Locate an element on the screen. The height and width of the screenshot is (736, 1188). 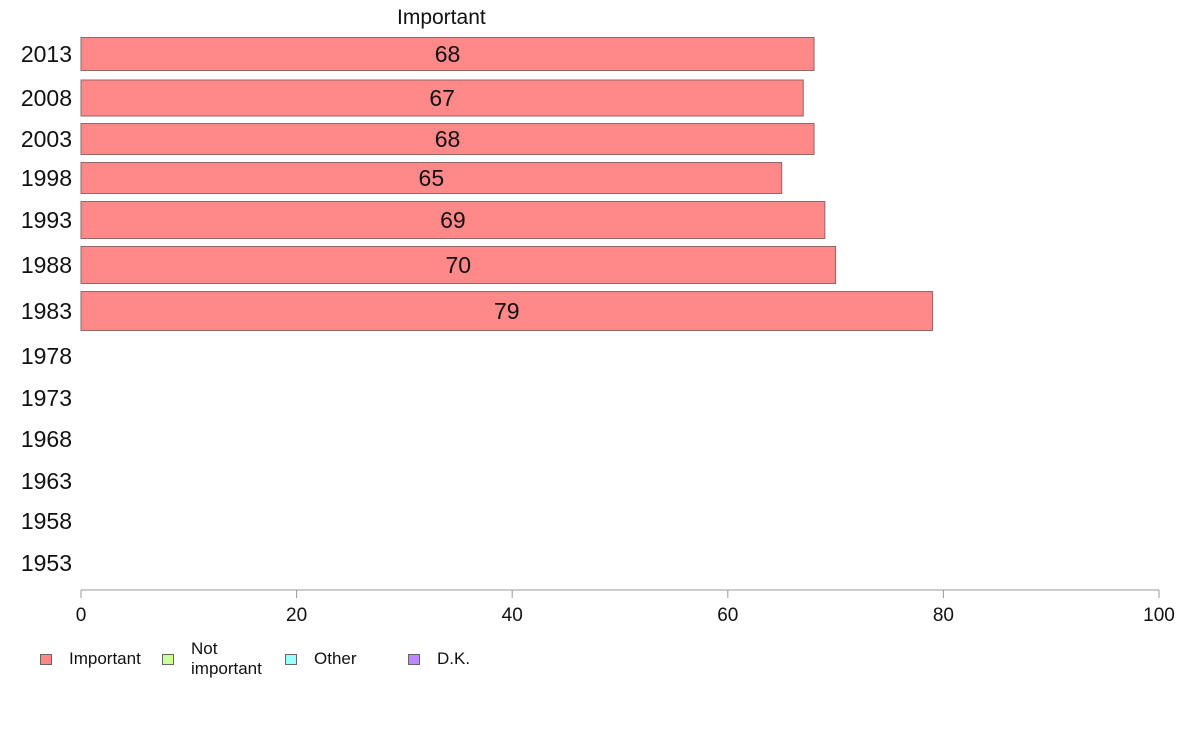
bar-2013 is located at coordinates (447, 54).